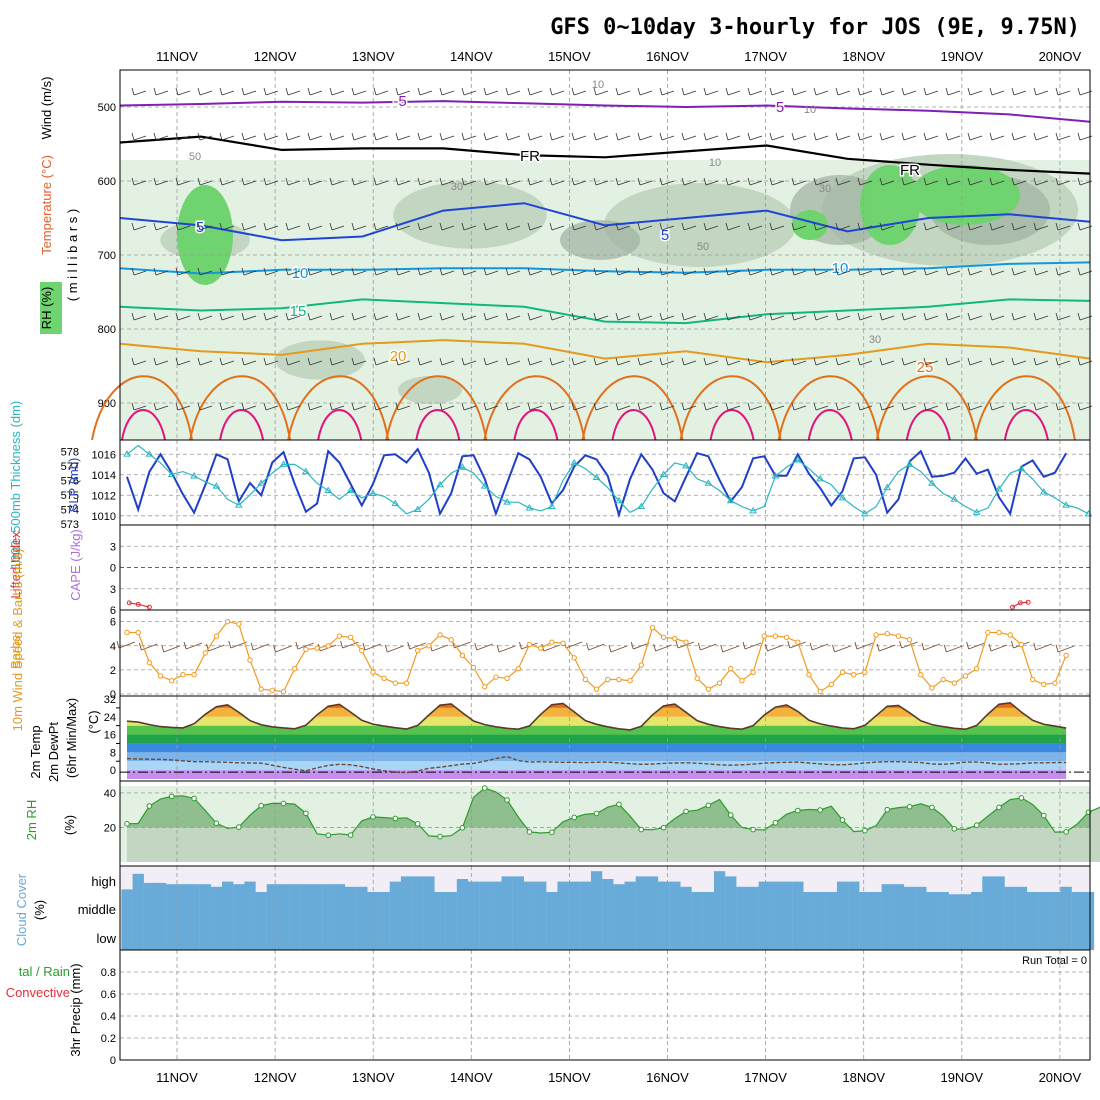 The image size is (1100, 1100). What do you see at coordinates (15, 485) in the screenshot?
I see `legend-thickness: 1000~500mb Thickness (dm)` at bounding box center [15, 485].